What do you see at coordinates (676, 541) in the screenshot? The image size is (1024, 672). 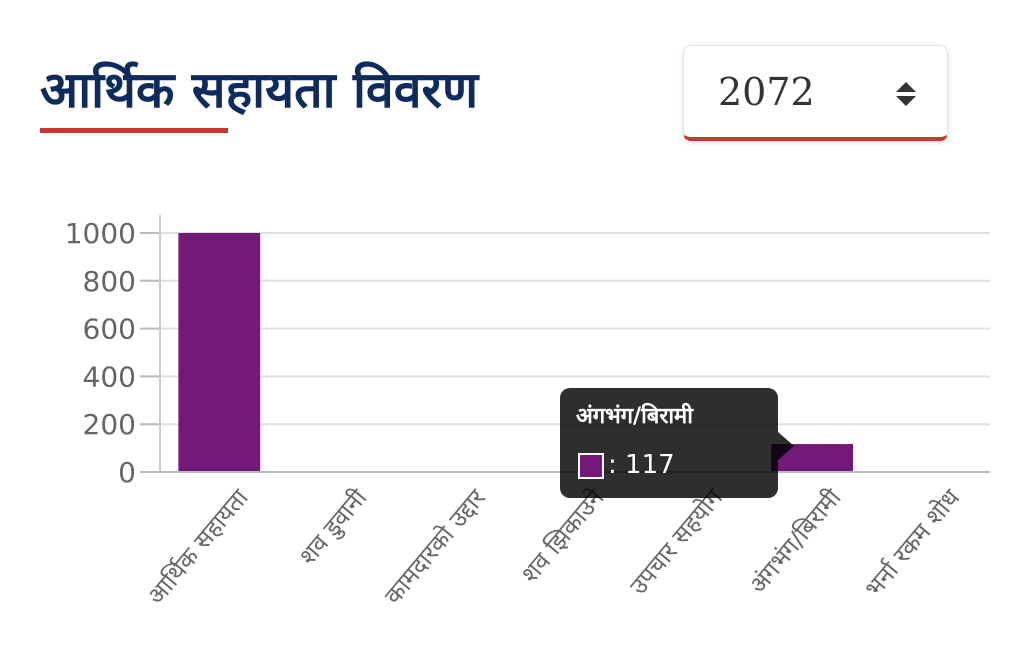 I see `x-tick-label: उपचार सहयोग` at bounding box center [676, 541].